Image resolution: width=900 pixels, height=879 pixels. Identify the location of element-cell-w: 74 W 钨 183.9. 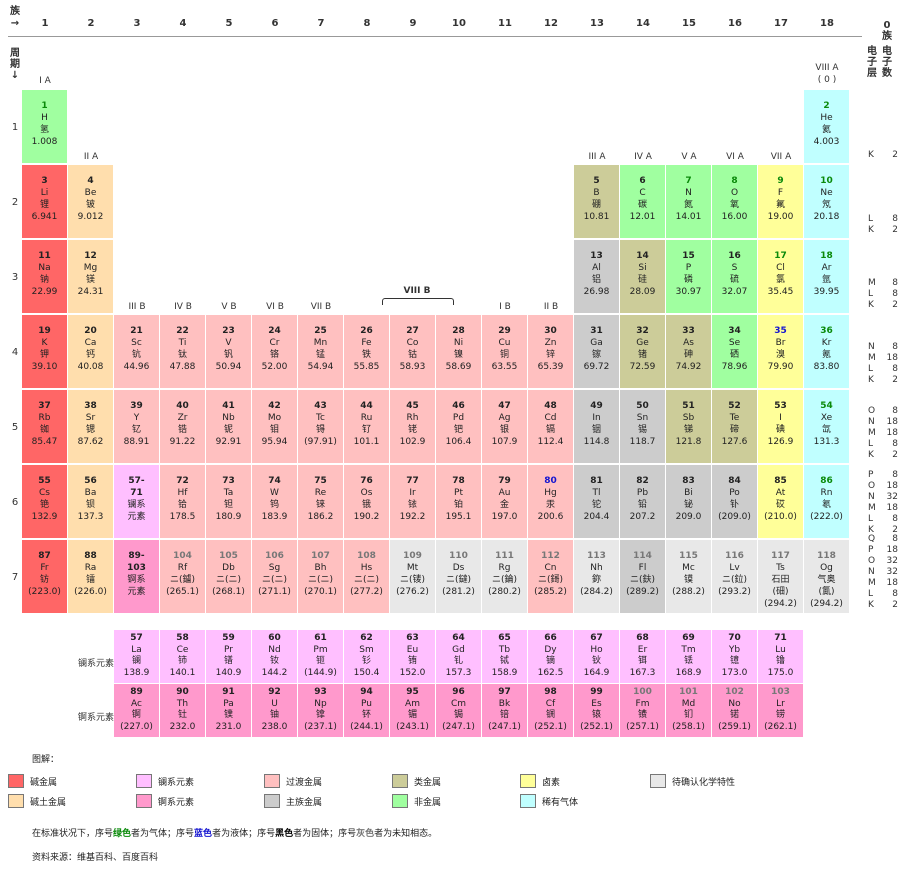
(275, 502).